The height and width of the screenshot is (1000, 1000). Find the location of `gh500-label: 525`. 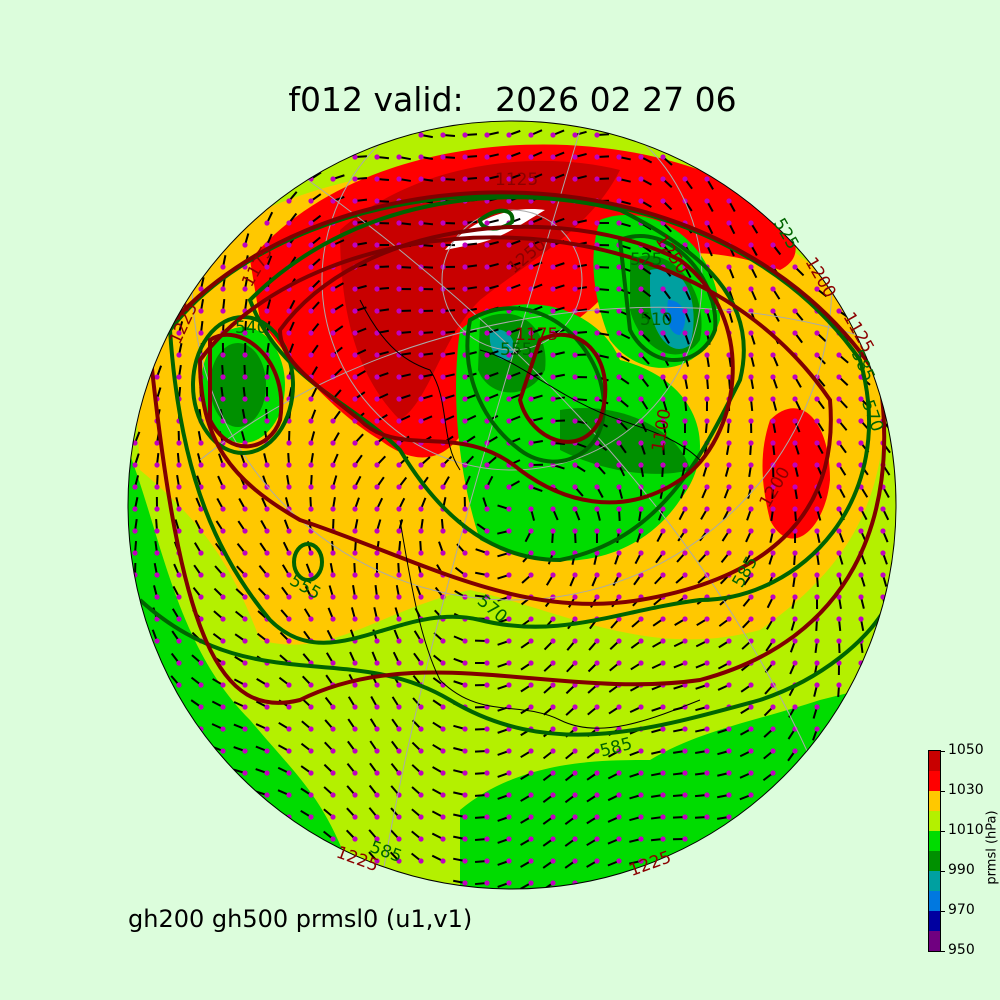

gh500-label: 525 is located at coordinates (646, 260).